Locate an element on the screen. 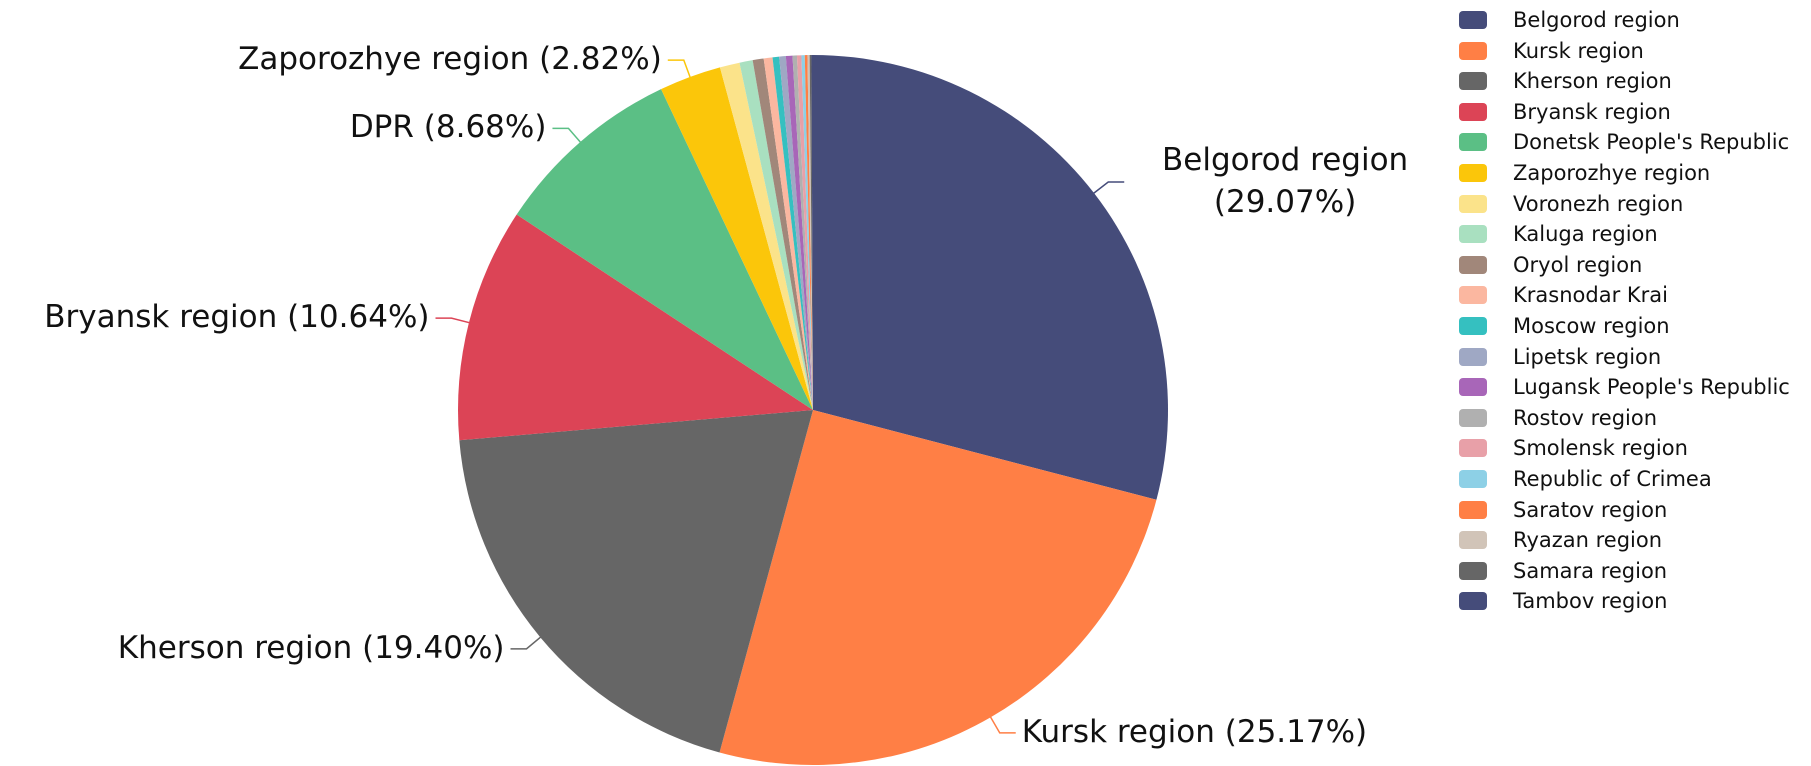 Image resolution: width=1811 pixels, height=766 pixels. legend-label: Kherson region is located at coordinates (1592, 81).